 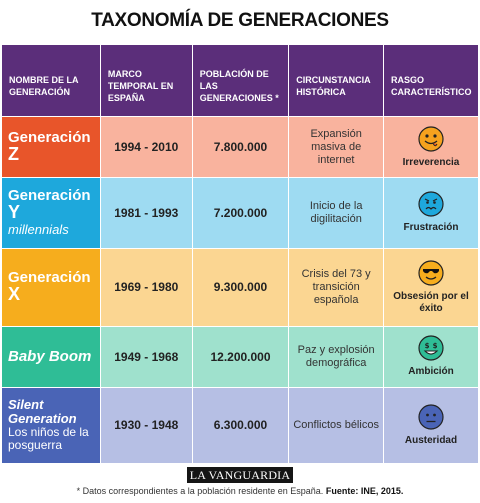 What do you see at coordinates (51, 213) in the screenshot?
I see `generation-name-cell: Generación Y millennials` at bounding box center [51, 213].